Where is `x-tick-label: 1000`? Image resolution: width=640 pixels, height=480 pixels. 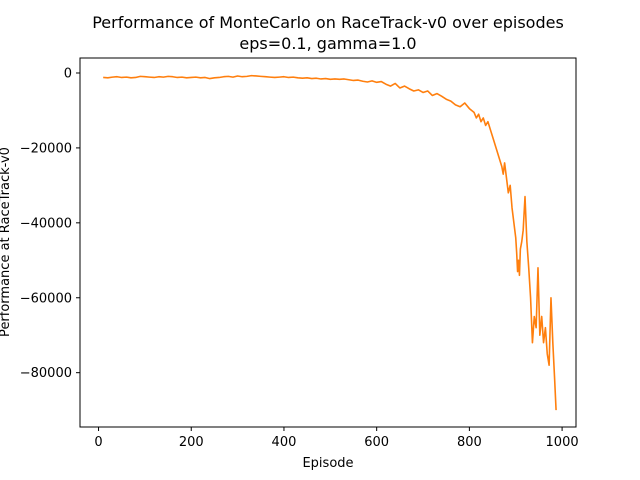
x-tick-label: 1000 is located at coordinates (562, 442).